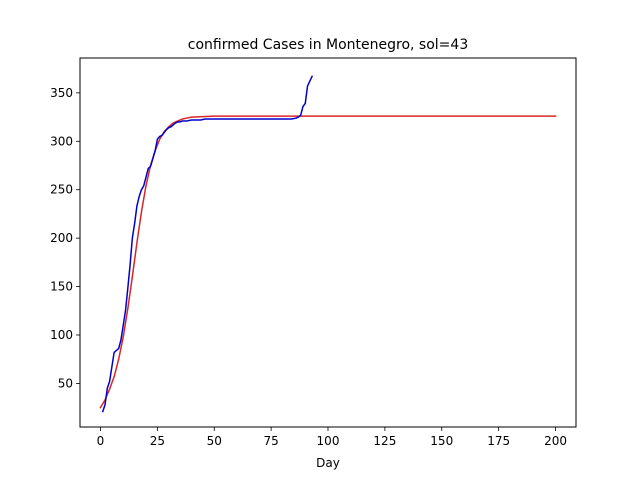 The height and width of the screenshot is (480, 640). I want to click on x-tick-label: 25, so click(157, 441).